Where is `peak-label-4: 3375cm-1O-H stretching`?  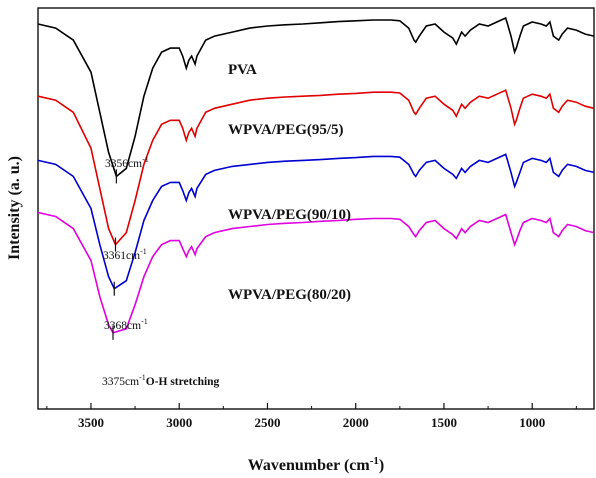
peak-label-4: 3375cm-1O-H stretching is located at coordinates (161, 380).